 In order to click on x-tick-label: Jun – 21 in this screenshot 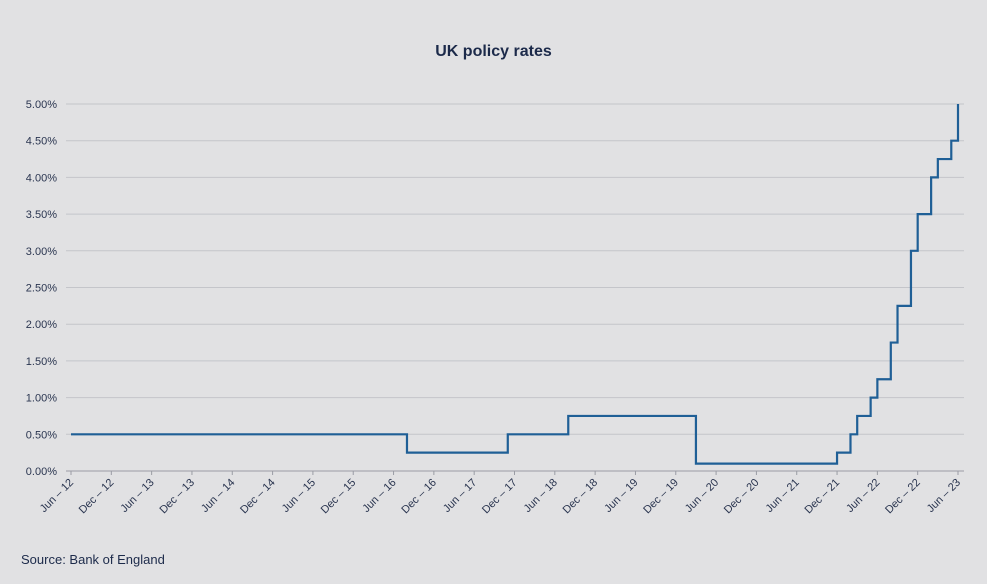, I will do `click(783, 496)`.